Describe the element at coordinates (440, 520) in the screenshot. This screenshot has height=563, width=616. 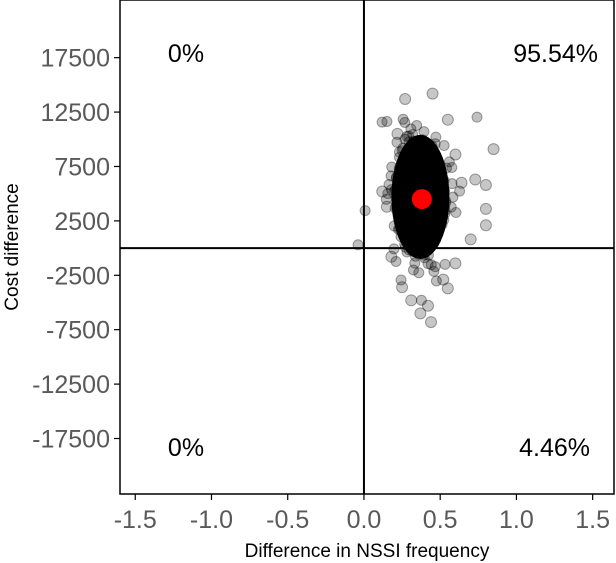
I see `x-tick-label: 0.5` at that location.